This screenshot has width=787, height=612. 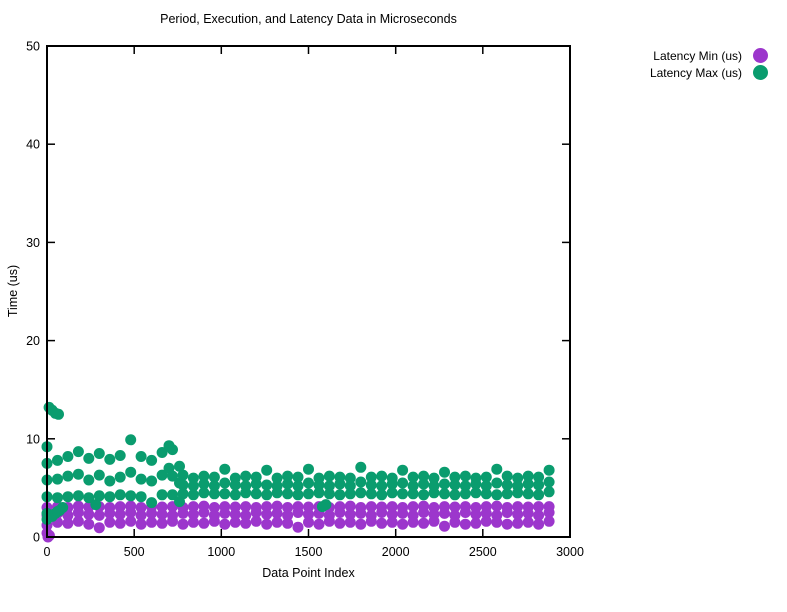 What do you see at coordinates (33, 439) in the screenshot?
I see `y-tick-label: 10` at bounding box center [33, 439].